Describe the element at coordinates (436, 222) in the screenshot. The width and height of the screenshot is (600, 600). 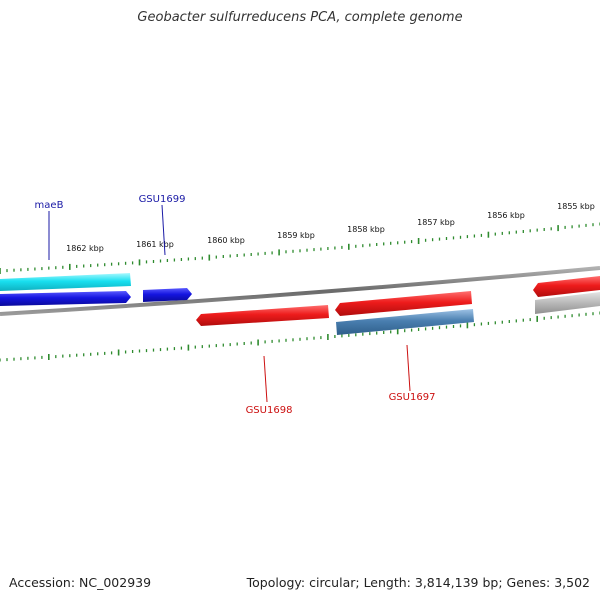
I see `scale-label-1857: 1857 kbp` at that location.